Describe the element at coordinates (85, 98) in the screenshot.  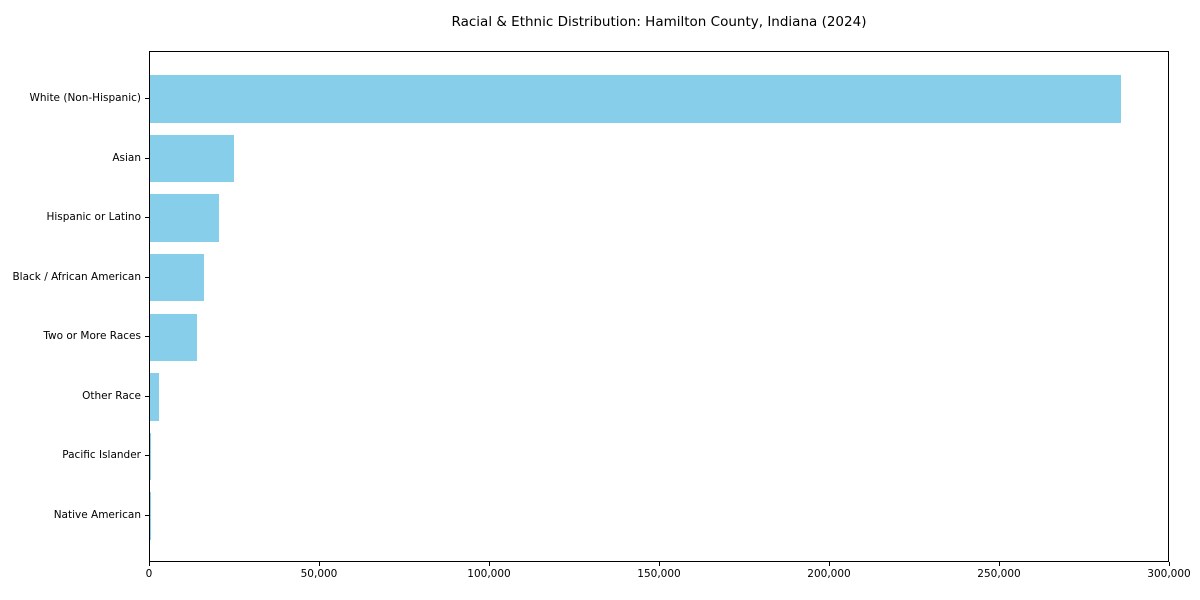
I see `y-tick-label-white-non-hispanic: White (Non-Hispanic)` at that location.